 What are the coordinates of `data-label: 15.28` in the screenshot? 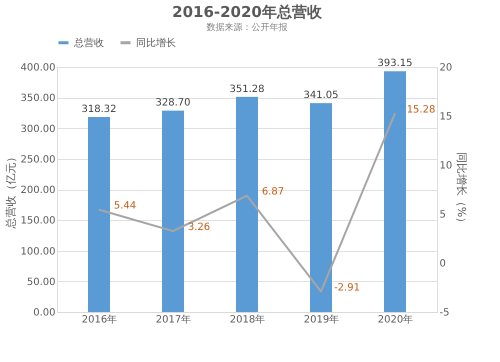 It's located at (421, 110).